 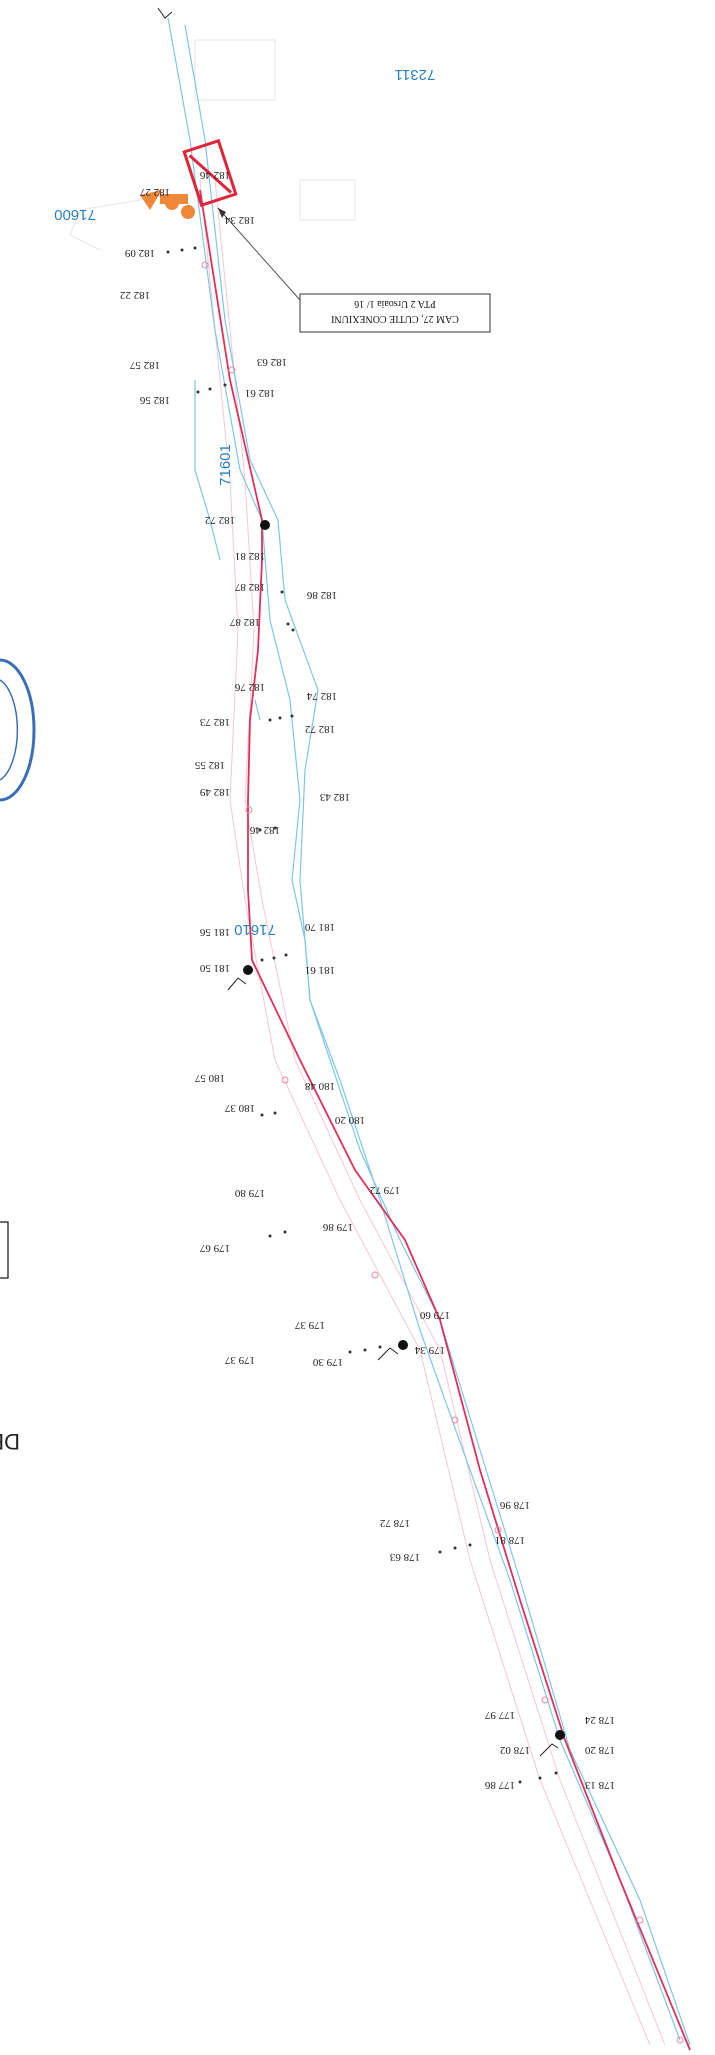 What do you see at coordinates (320, 970) in the screenshot?
I see `elevation-label: 181 61` at bounding box center [320, 970].